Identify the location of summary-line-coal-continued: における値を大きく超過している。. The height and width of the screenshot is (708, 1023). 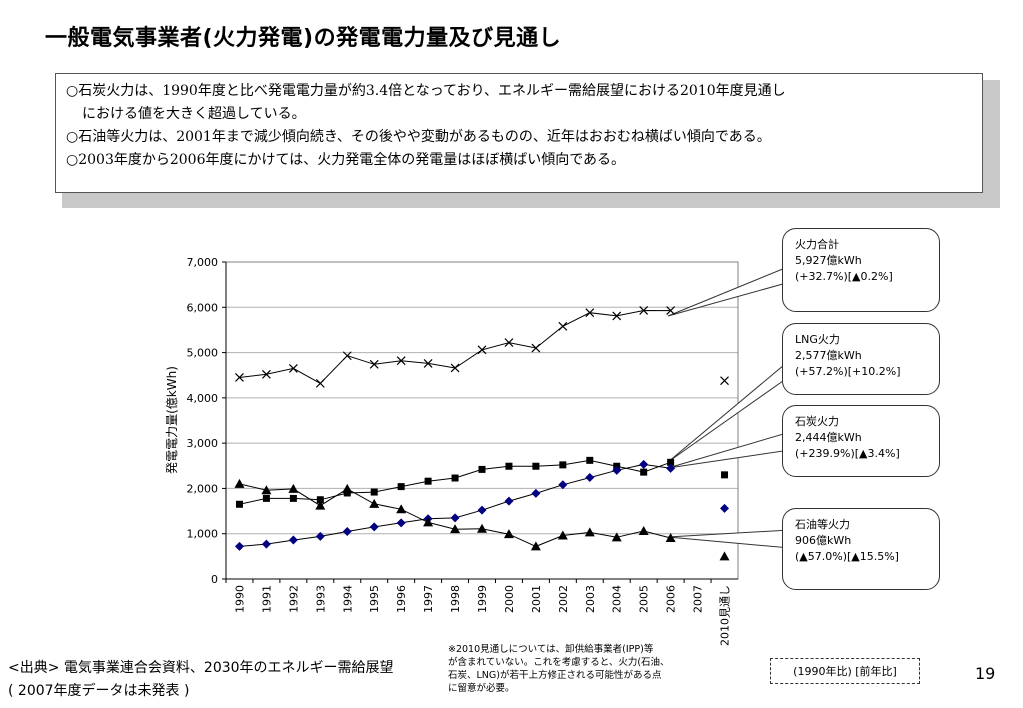
(194, 114).